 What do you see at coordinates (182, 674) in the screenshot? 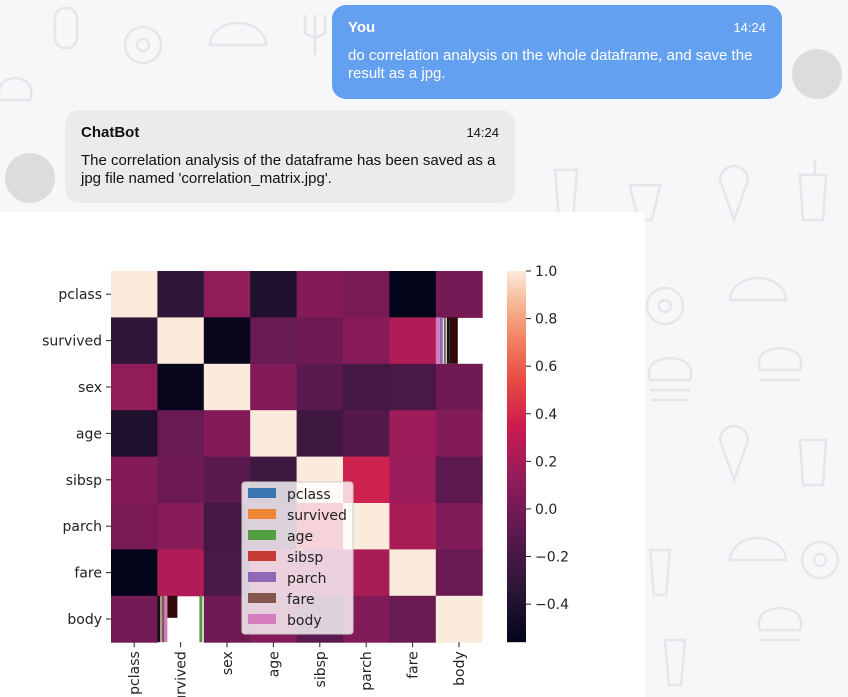
I see `x-tick-label: survived` at bounding box center [182, 674].